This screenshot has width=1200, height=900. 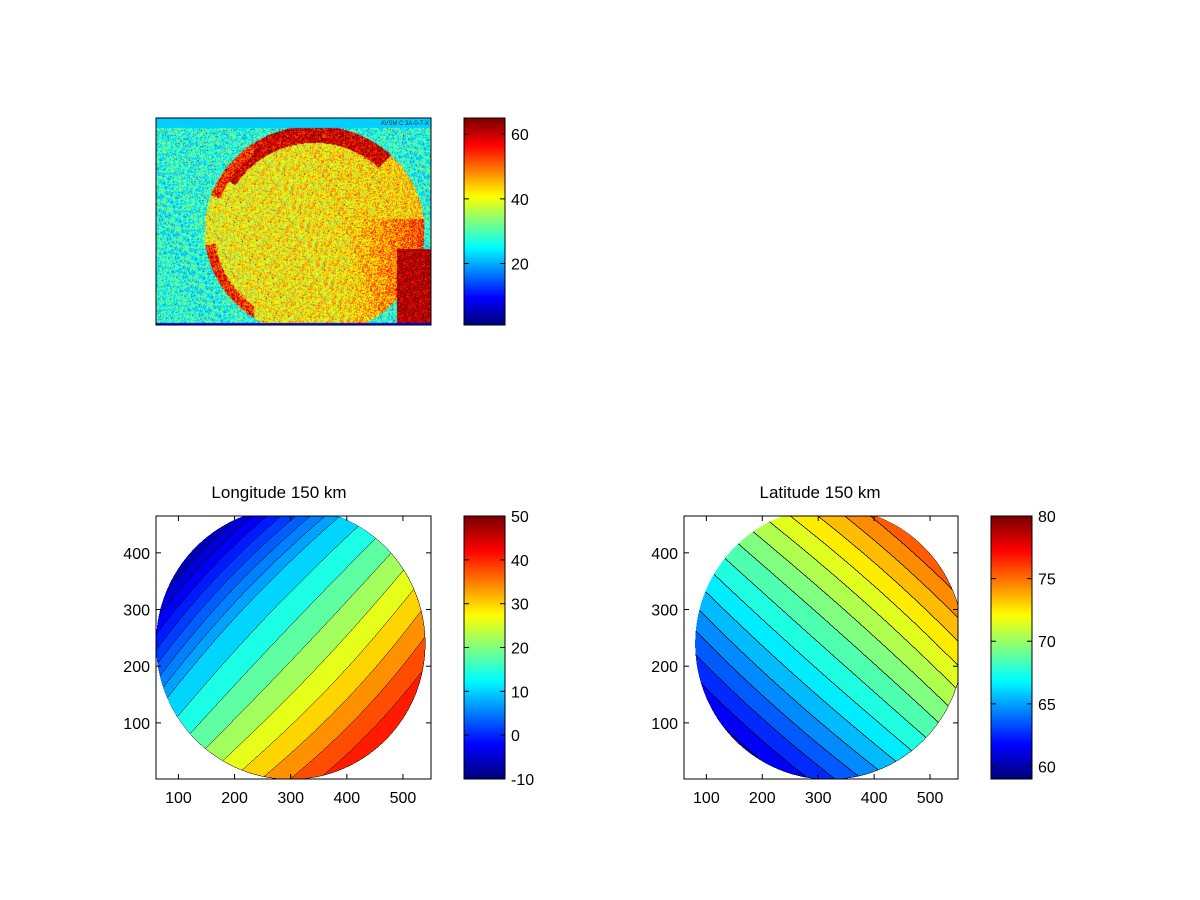 I want to click on image-panel: AVSM C 3A-0-7-X 20 40 60, so click(x=342, y=221).